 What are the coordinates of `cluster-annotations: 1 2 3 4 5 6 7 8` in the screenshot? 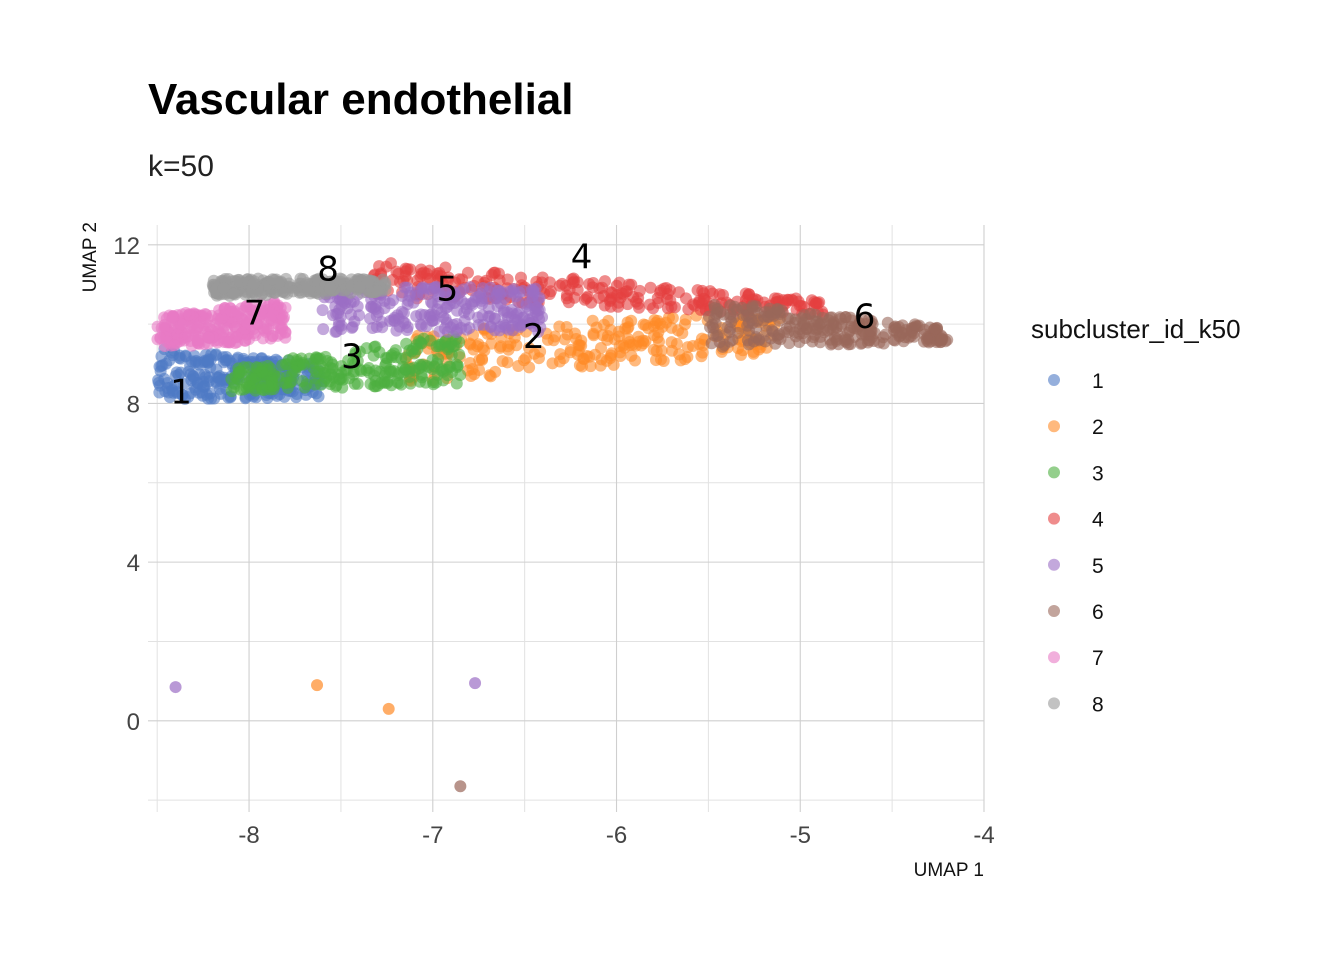 It's located at (522, 325).